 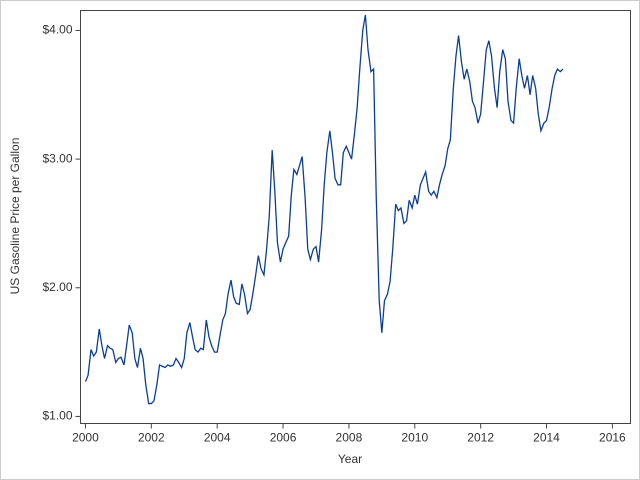 I want to click on x-tick-label: 2008, so click(x=349, y=438).